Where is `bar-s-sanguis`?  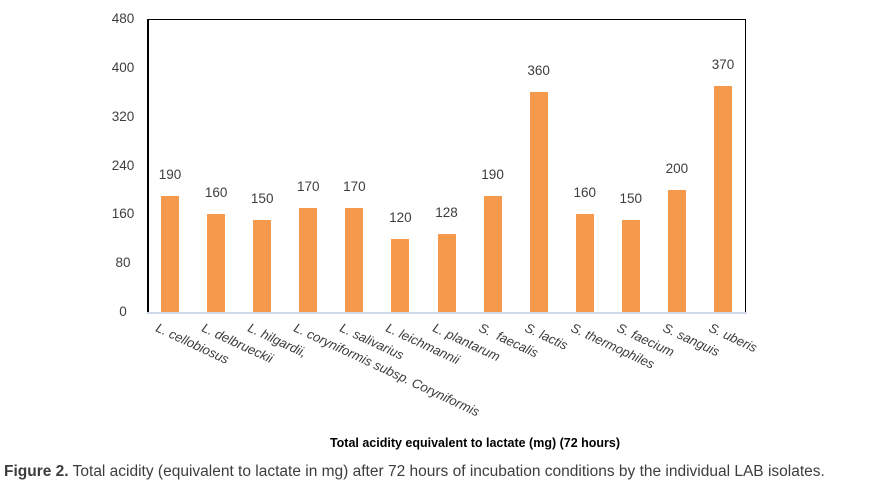 bar-s-sanguis is located at coordinates (676, 250).